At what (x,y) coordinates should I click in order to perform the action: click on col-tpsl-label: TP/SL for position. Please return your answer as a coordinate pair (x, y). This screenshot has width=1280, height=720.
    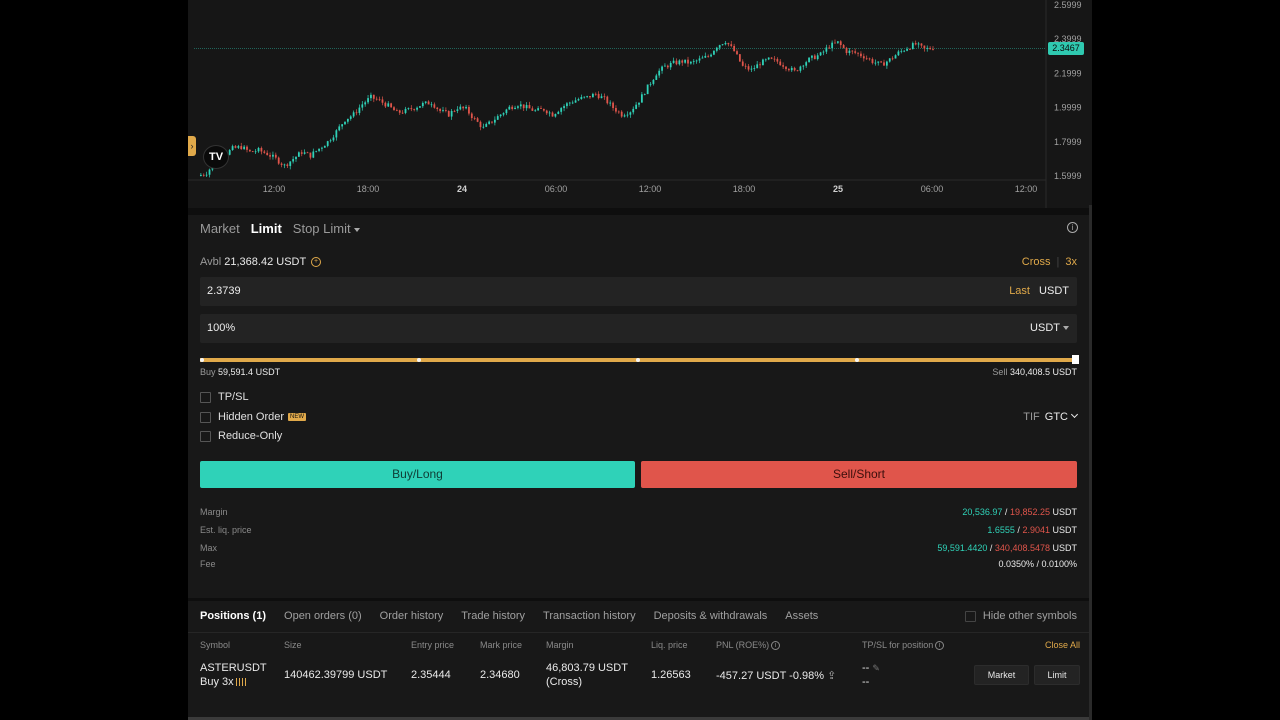
    Looking at the image, I should click on (898, 645).